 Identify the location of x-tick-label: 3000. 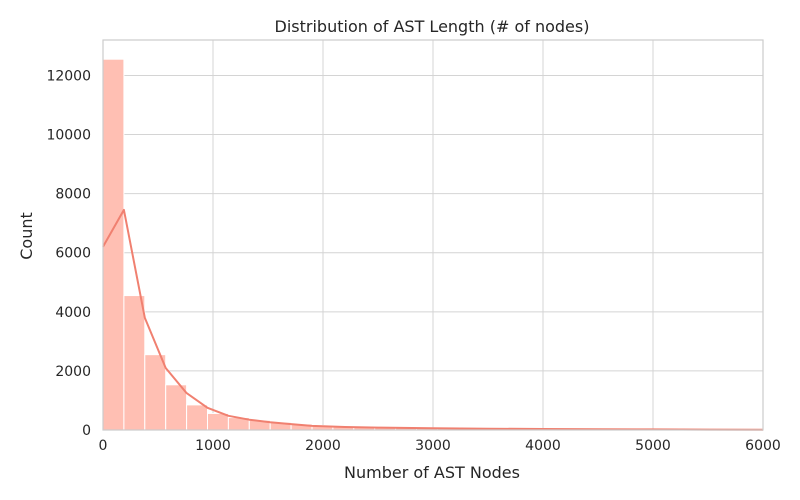
(433, 446).